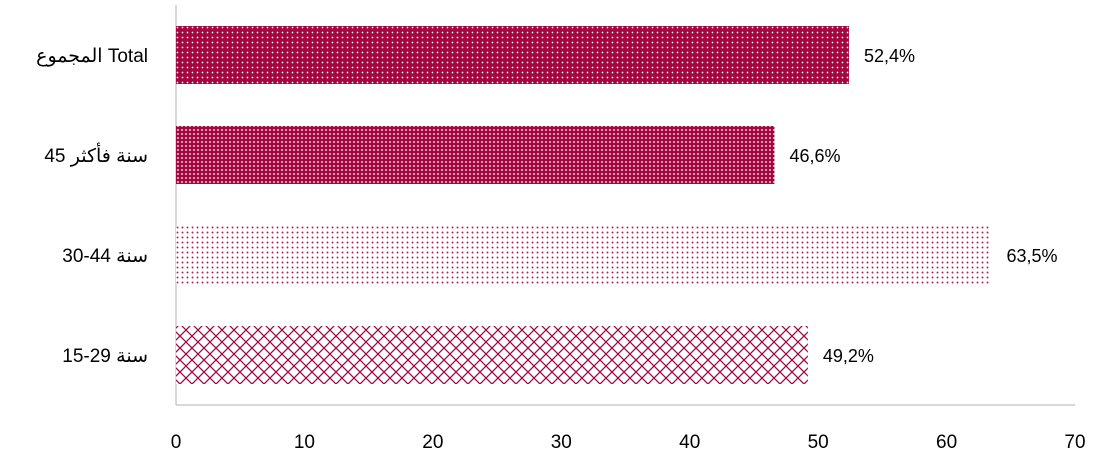 The image size is (1095, 459). I want to click on category-label: 15-29 سنة, so click(105, 356).